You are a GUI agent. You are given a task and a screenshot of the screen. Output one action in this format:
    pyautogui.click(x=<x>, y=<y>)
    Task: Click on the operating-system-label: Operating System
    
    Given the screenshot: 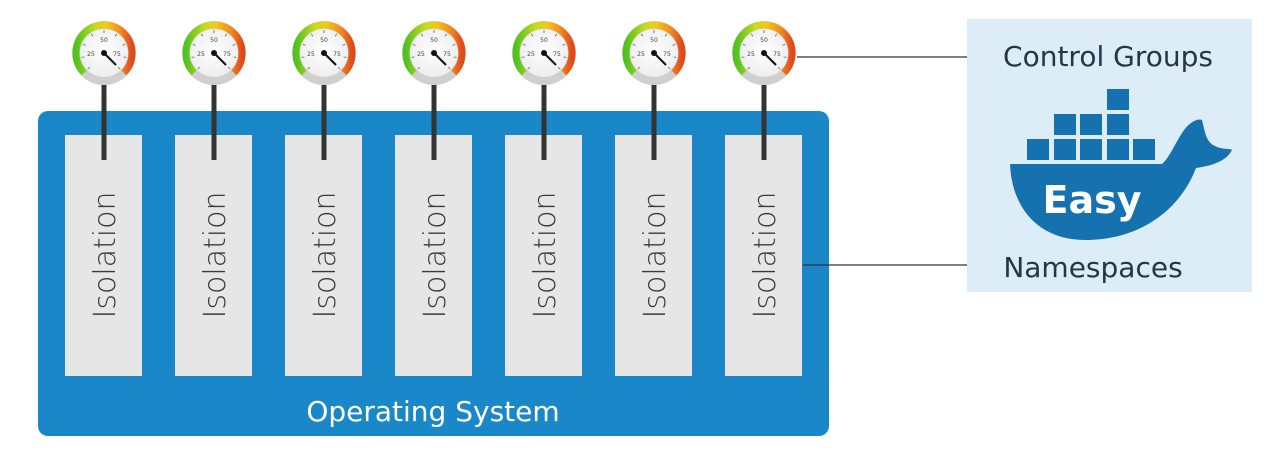 What is the action you would take?
    pyautogui.click(x=432, y=411)
    